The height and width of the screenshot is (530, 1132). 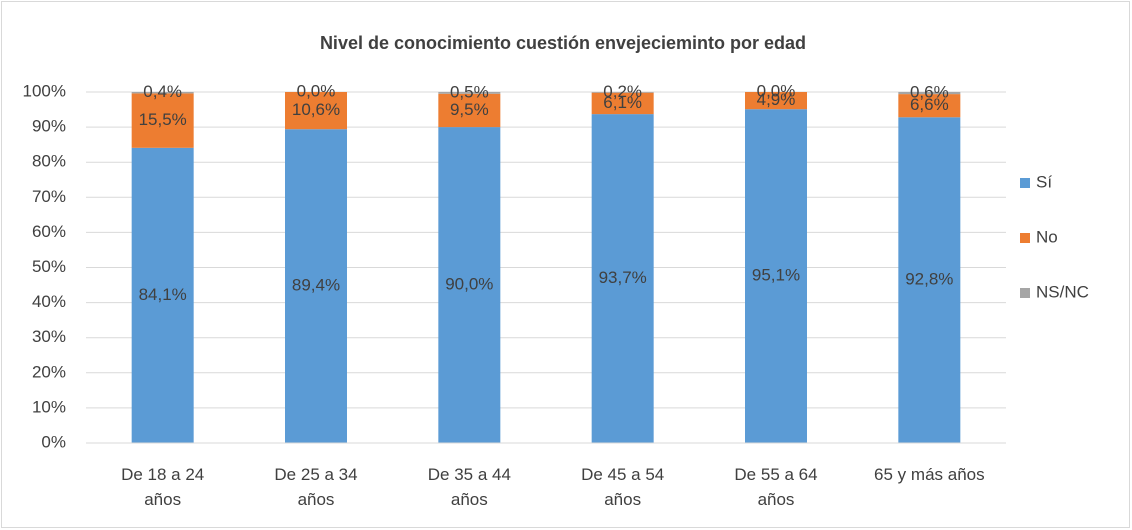 What do you see at coordinates (49, 301) in the screenshot?
I see `y-tick-label: 40%` at bounding box center [49, 301].